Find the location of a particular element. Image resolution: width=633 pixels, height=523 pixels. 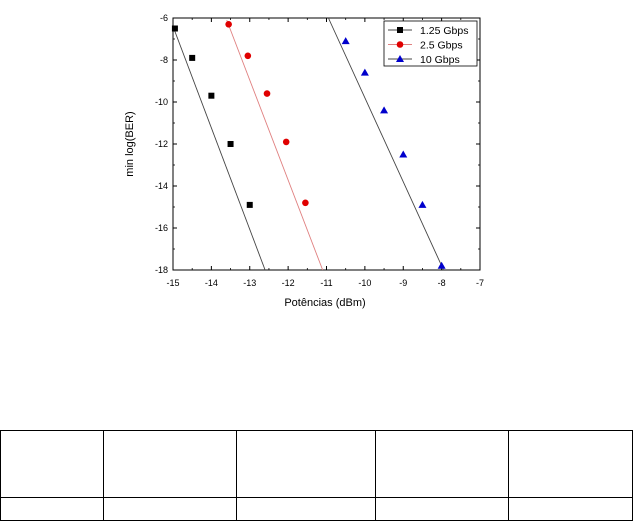

y-tick-label: -8 is located at coordinates (164, 60).